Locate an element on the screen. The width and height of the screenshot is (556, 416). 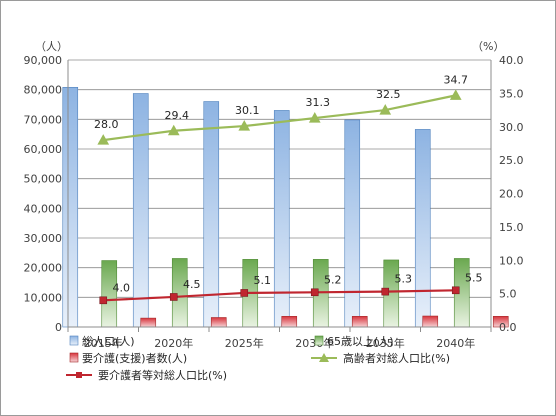
data-label: 34.7 is located at coordinates (456, 79).